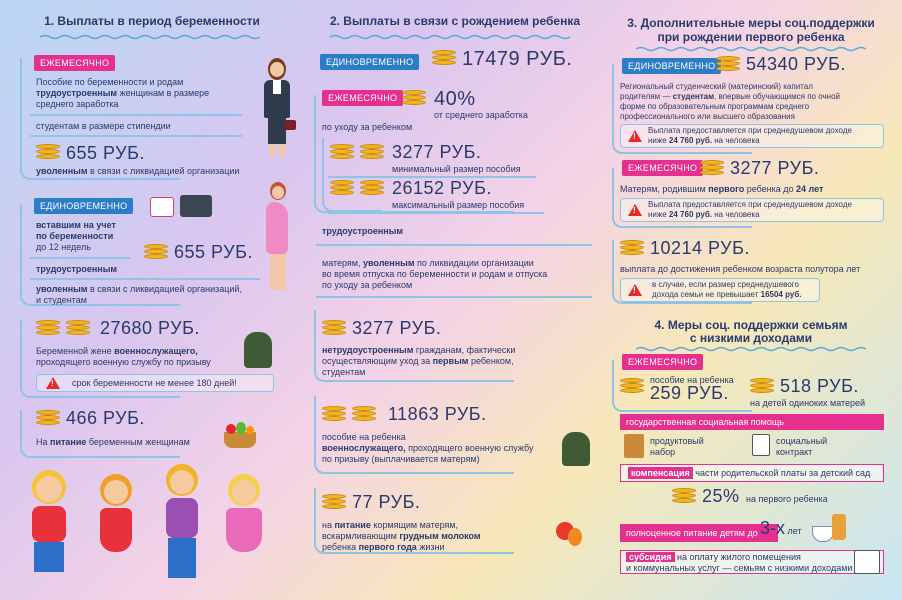  I want to click on col4-subtitle: с низкими доходами, so click(751, 338).